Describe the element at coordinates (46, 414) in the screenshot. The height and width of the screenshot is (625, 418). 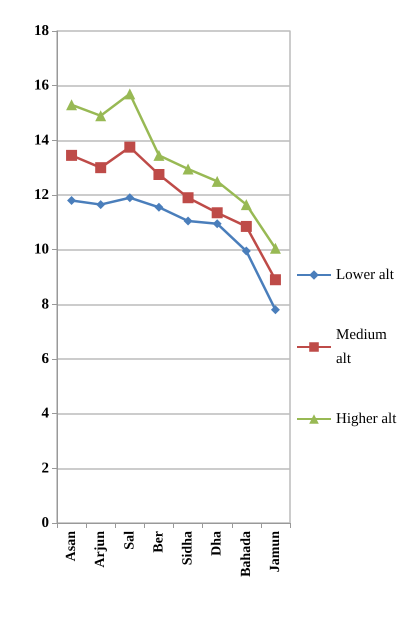
I see `y-tick-label: 4` at that location.